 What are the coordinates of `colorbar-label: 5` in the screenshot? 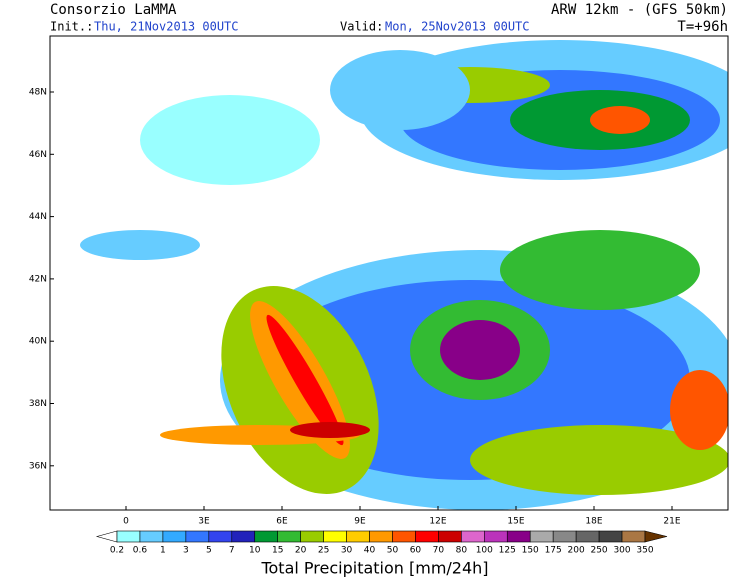 It's located at (209, 551).